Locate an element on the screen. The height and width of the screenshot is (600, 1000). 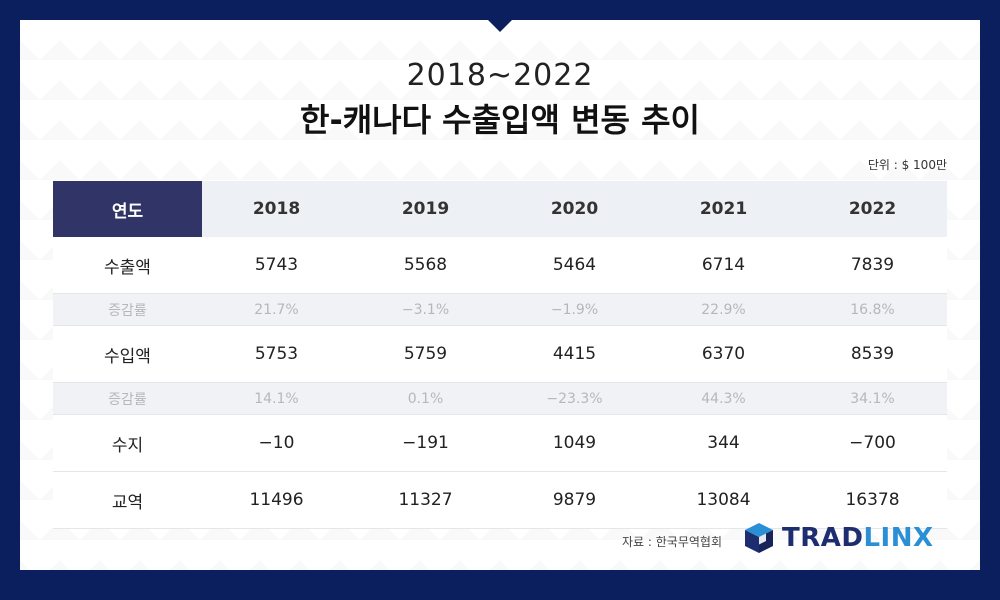
row-export-rate: 증감률 21.7% −3.1% −1.9% 22.9% 16.8% is located at coordinates (500, 309).